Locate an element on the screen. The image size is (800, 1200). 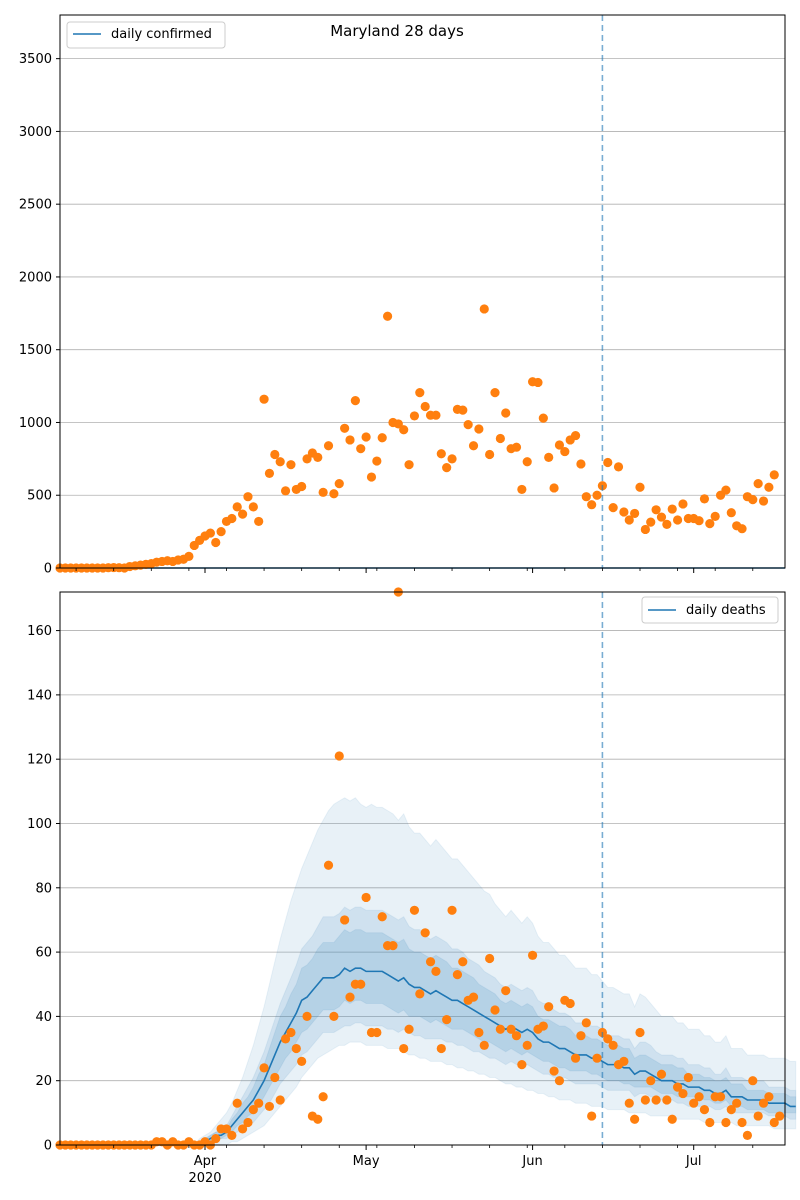
bot-y-tick-label: 20 is located at coordinates (43, 1081).